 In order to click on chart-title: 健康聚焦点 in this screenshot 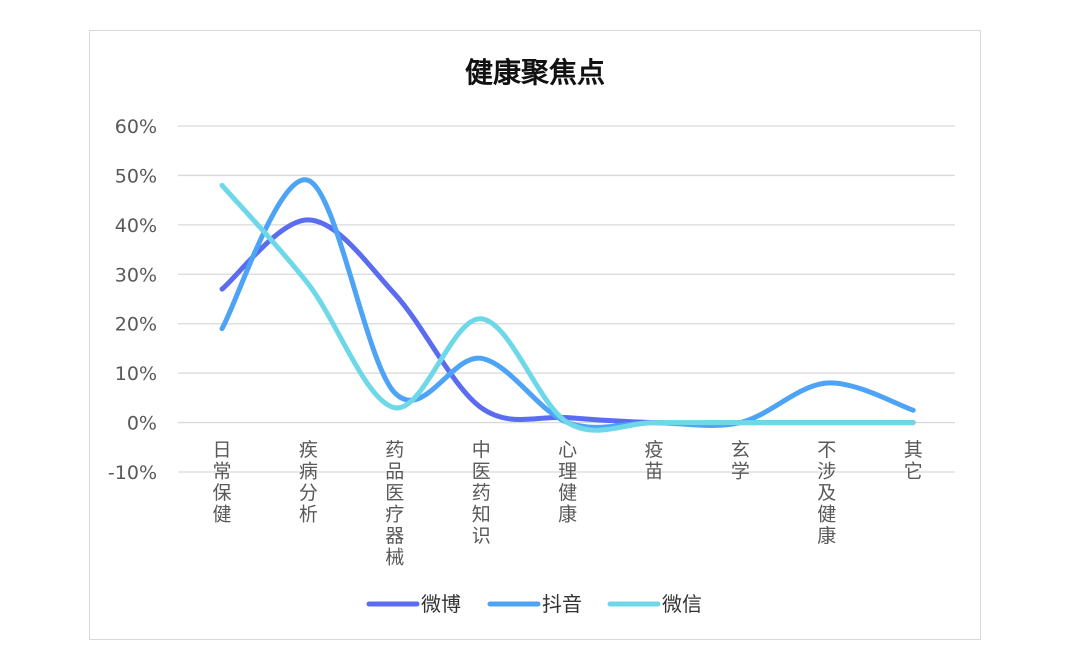, I will do `click(535, 72)`.